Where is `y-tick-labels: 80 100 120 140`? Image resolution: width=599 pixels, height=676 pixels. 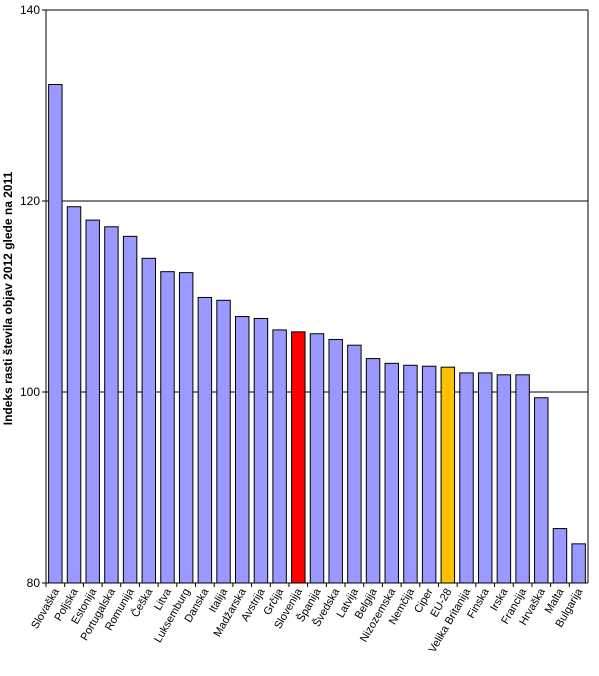
y-tick-labels: 80 100 120 140 is located at coordinates (30, 296).